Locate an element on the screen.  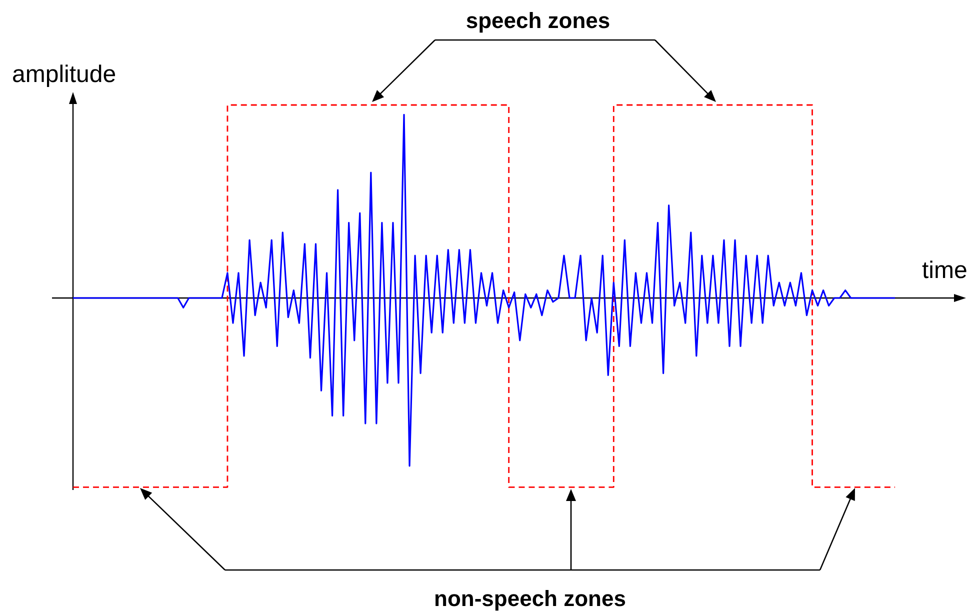
text: speech zones is located at coordinates (538, 20).